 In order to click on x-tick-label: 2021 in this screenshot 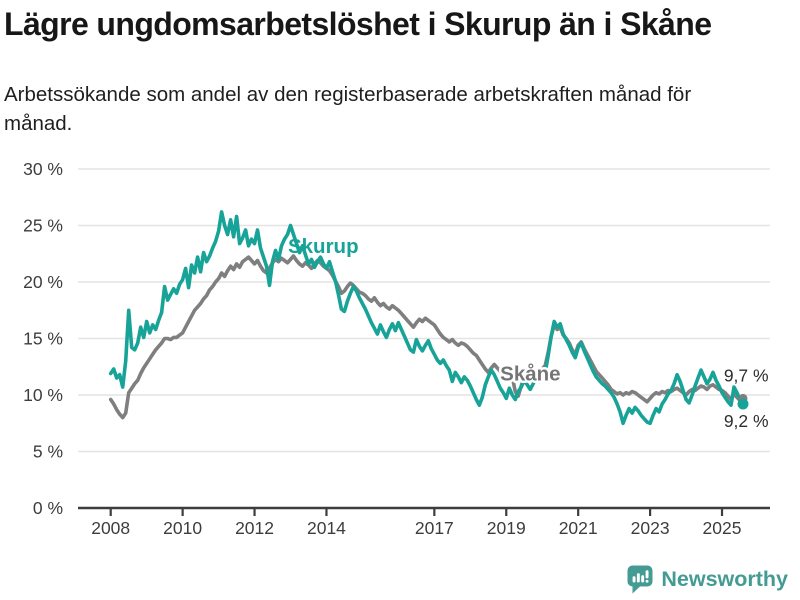, I will do `click(578, 528)`.